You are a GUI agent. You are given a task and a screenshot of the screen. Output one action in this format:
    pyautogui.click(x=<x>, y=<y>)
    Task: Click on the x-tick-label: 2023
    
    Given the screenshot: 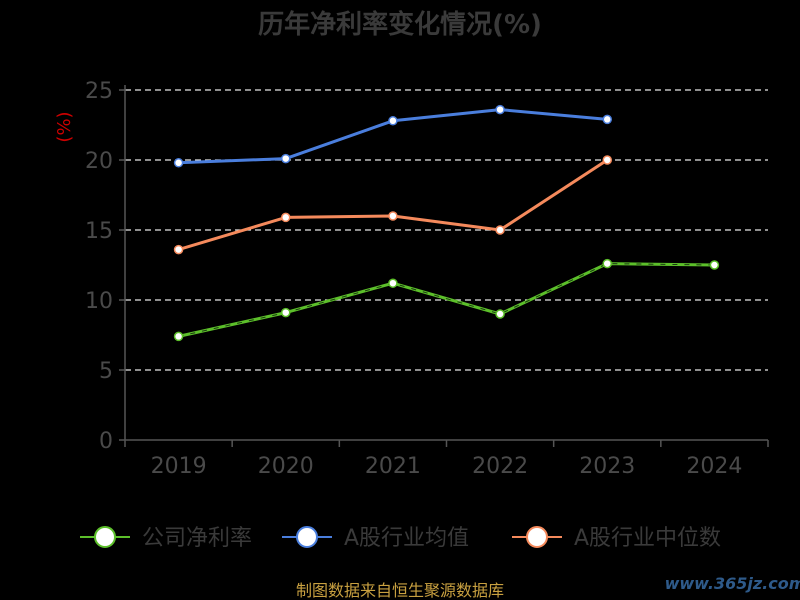 What is the action you would take?
    pyautogui.click(x=607, y=466)
    